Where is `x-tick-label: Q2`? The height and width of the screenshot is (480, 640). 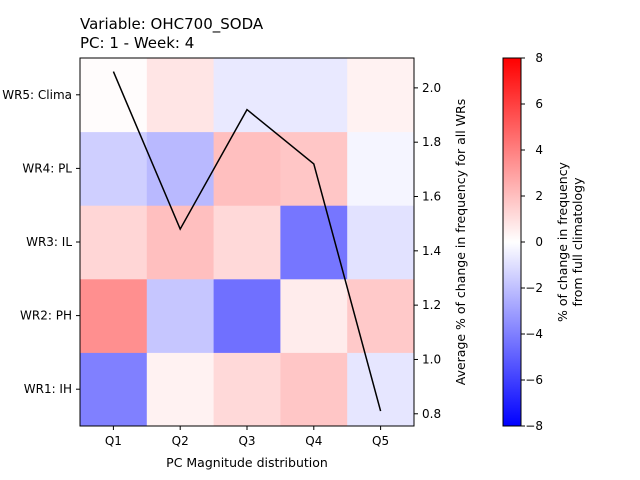
x-tick-label: Q2 is located at coordinates (180, 441).